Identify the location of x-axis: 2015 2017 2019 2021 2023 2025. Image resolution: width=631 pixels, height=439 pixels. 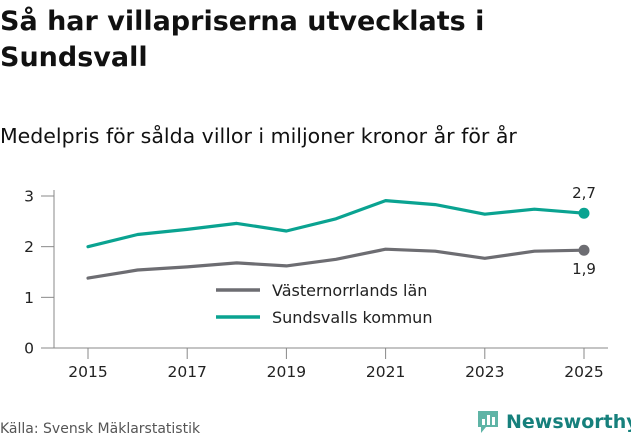
(331, 364).